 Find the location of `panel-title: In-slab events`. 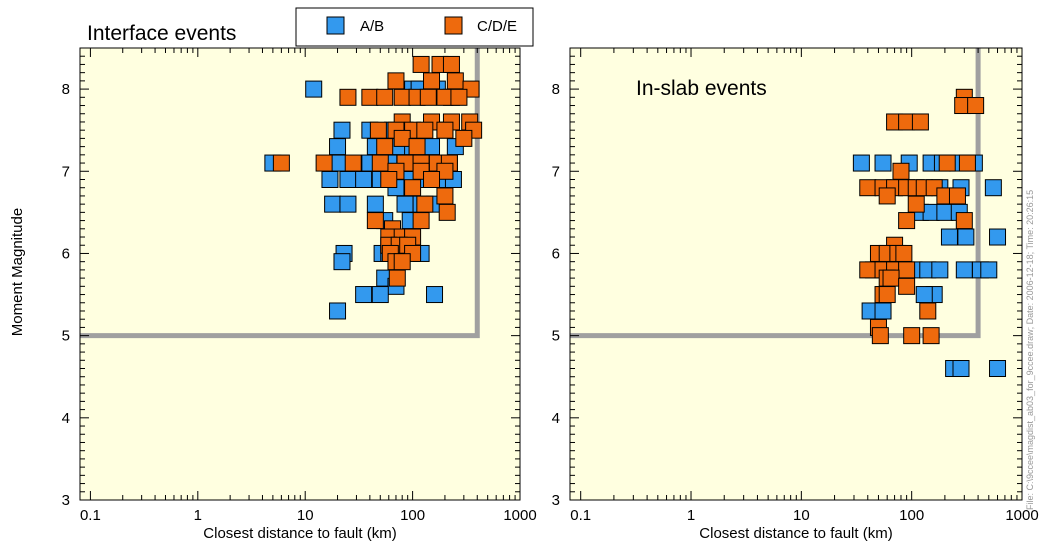

panel-title: In-slab events is located at coordinates (701, 88).